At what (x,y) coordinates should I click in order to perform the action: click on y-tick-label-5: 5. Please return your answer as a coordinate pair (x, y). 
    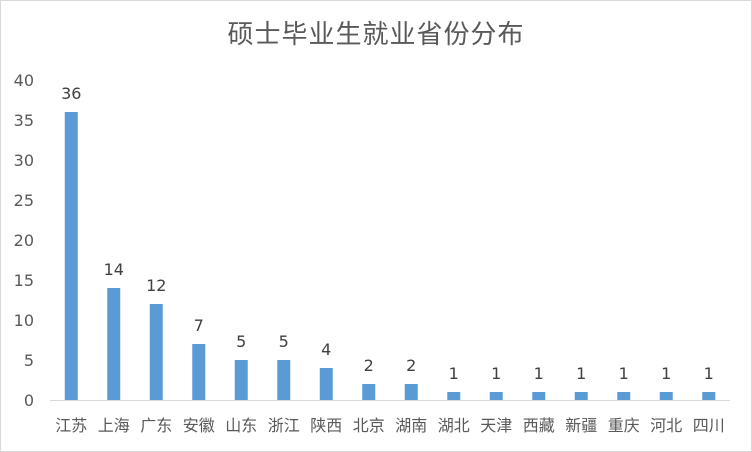
    Looking at the image, I should click on (29, 360).